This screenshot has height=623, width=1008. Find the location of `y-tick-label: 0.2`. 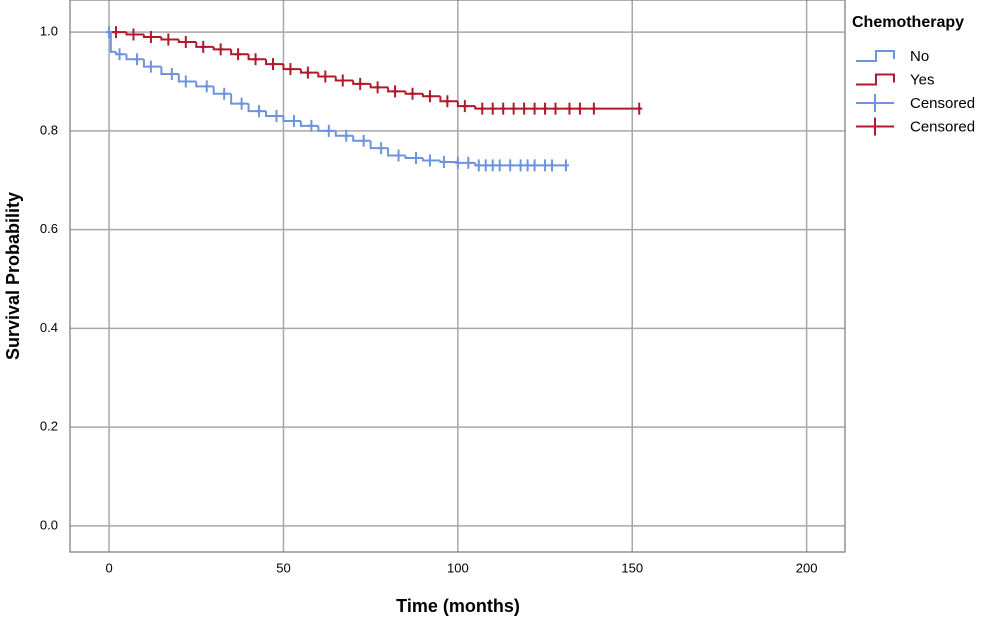

y-tick-label: 0.2 is located at coordinates (49, 426).